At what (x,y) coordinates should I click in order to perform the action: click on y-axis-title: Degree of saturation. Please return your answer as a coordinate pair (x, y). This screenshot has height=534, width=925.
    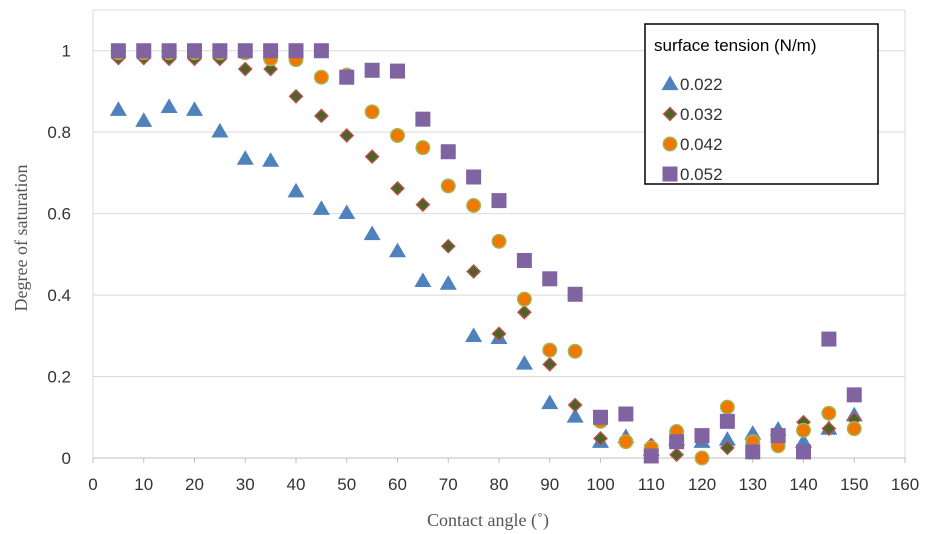
    Looking at the image, I should click on (21, 238).